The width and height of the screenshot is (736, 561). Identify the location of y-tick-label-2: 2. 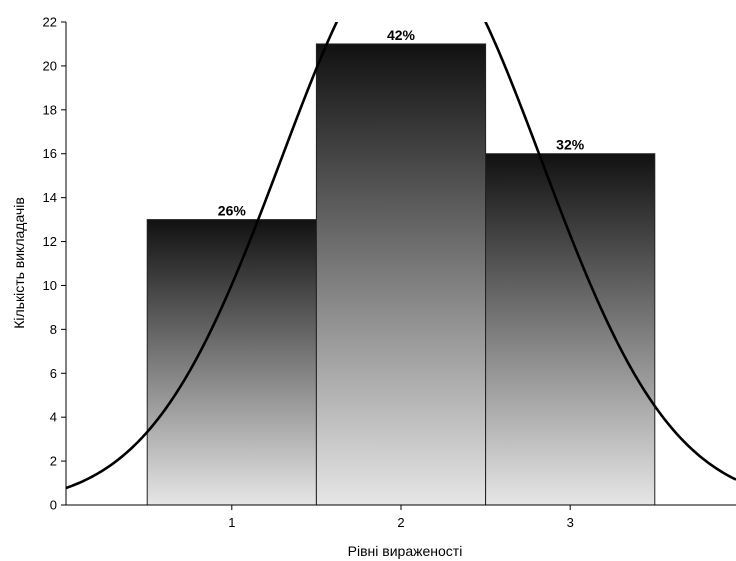
(53, 461).